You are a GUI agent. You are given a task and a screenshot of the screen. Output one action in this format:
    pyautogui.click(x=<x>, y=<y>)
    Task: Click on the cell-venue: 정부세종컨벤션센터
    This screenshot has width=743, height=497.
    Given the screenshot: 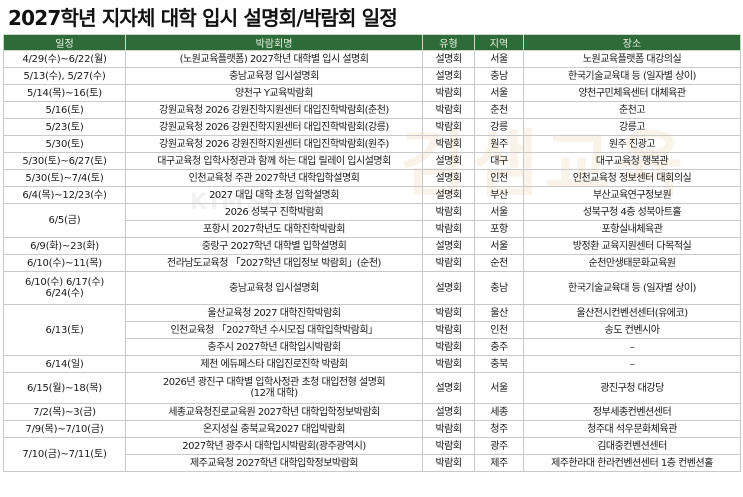 What is the action you would take?
    pyautogui.click(x=632, y=412)
    